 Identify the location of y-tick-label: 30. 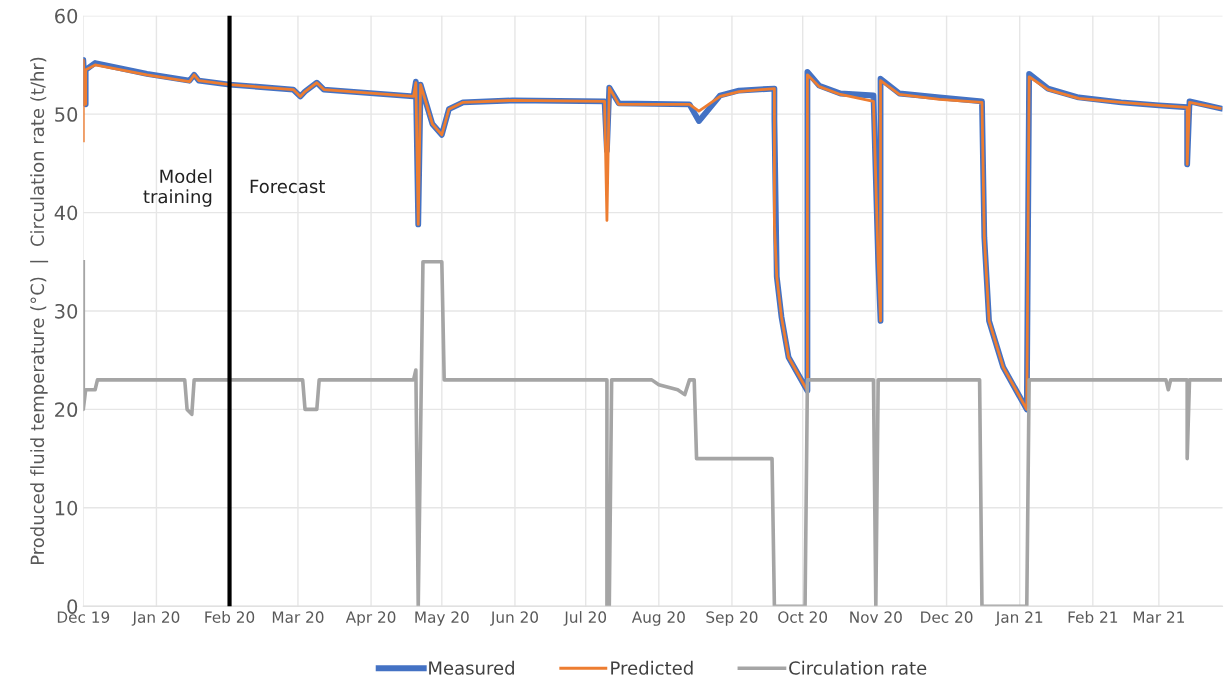
(66, 311).